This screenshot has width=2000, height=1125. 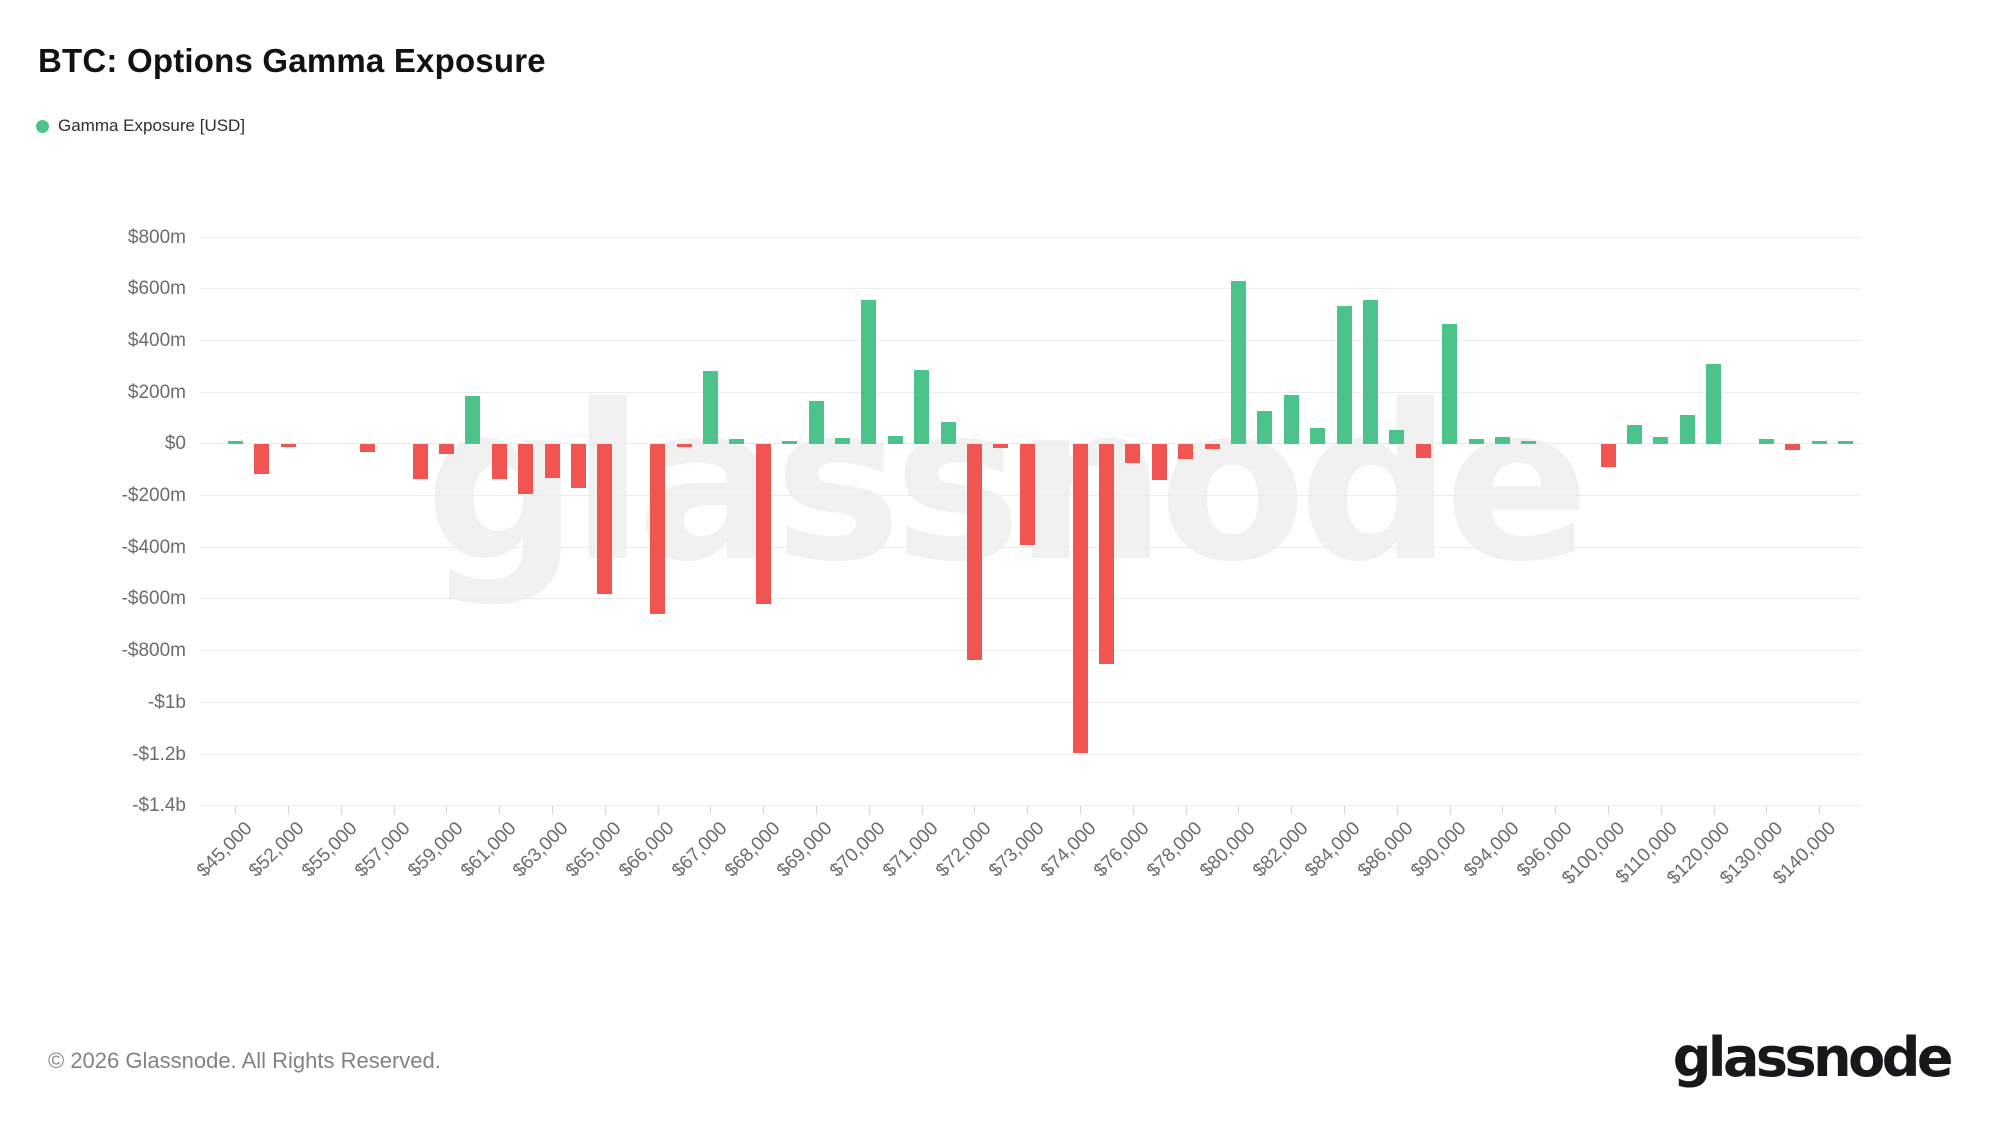 I want to click on y-axis-tick-label: $0, so click(x=175, y=444).